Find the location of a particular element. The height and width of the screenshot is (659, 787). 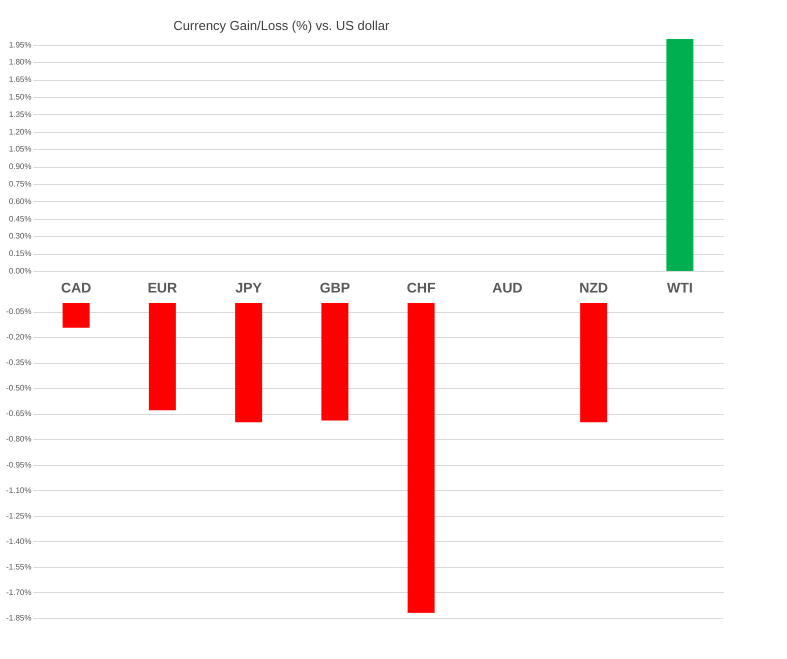

y-tick-label: 1.80% is located at coordinates (20, 62).